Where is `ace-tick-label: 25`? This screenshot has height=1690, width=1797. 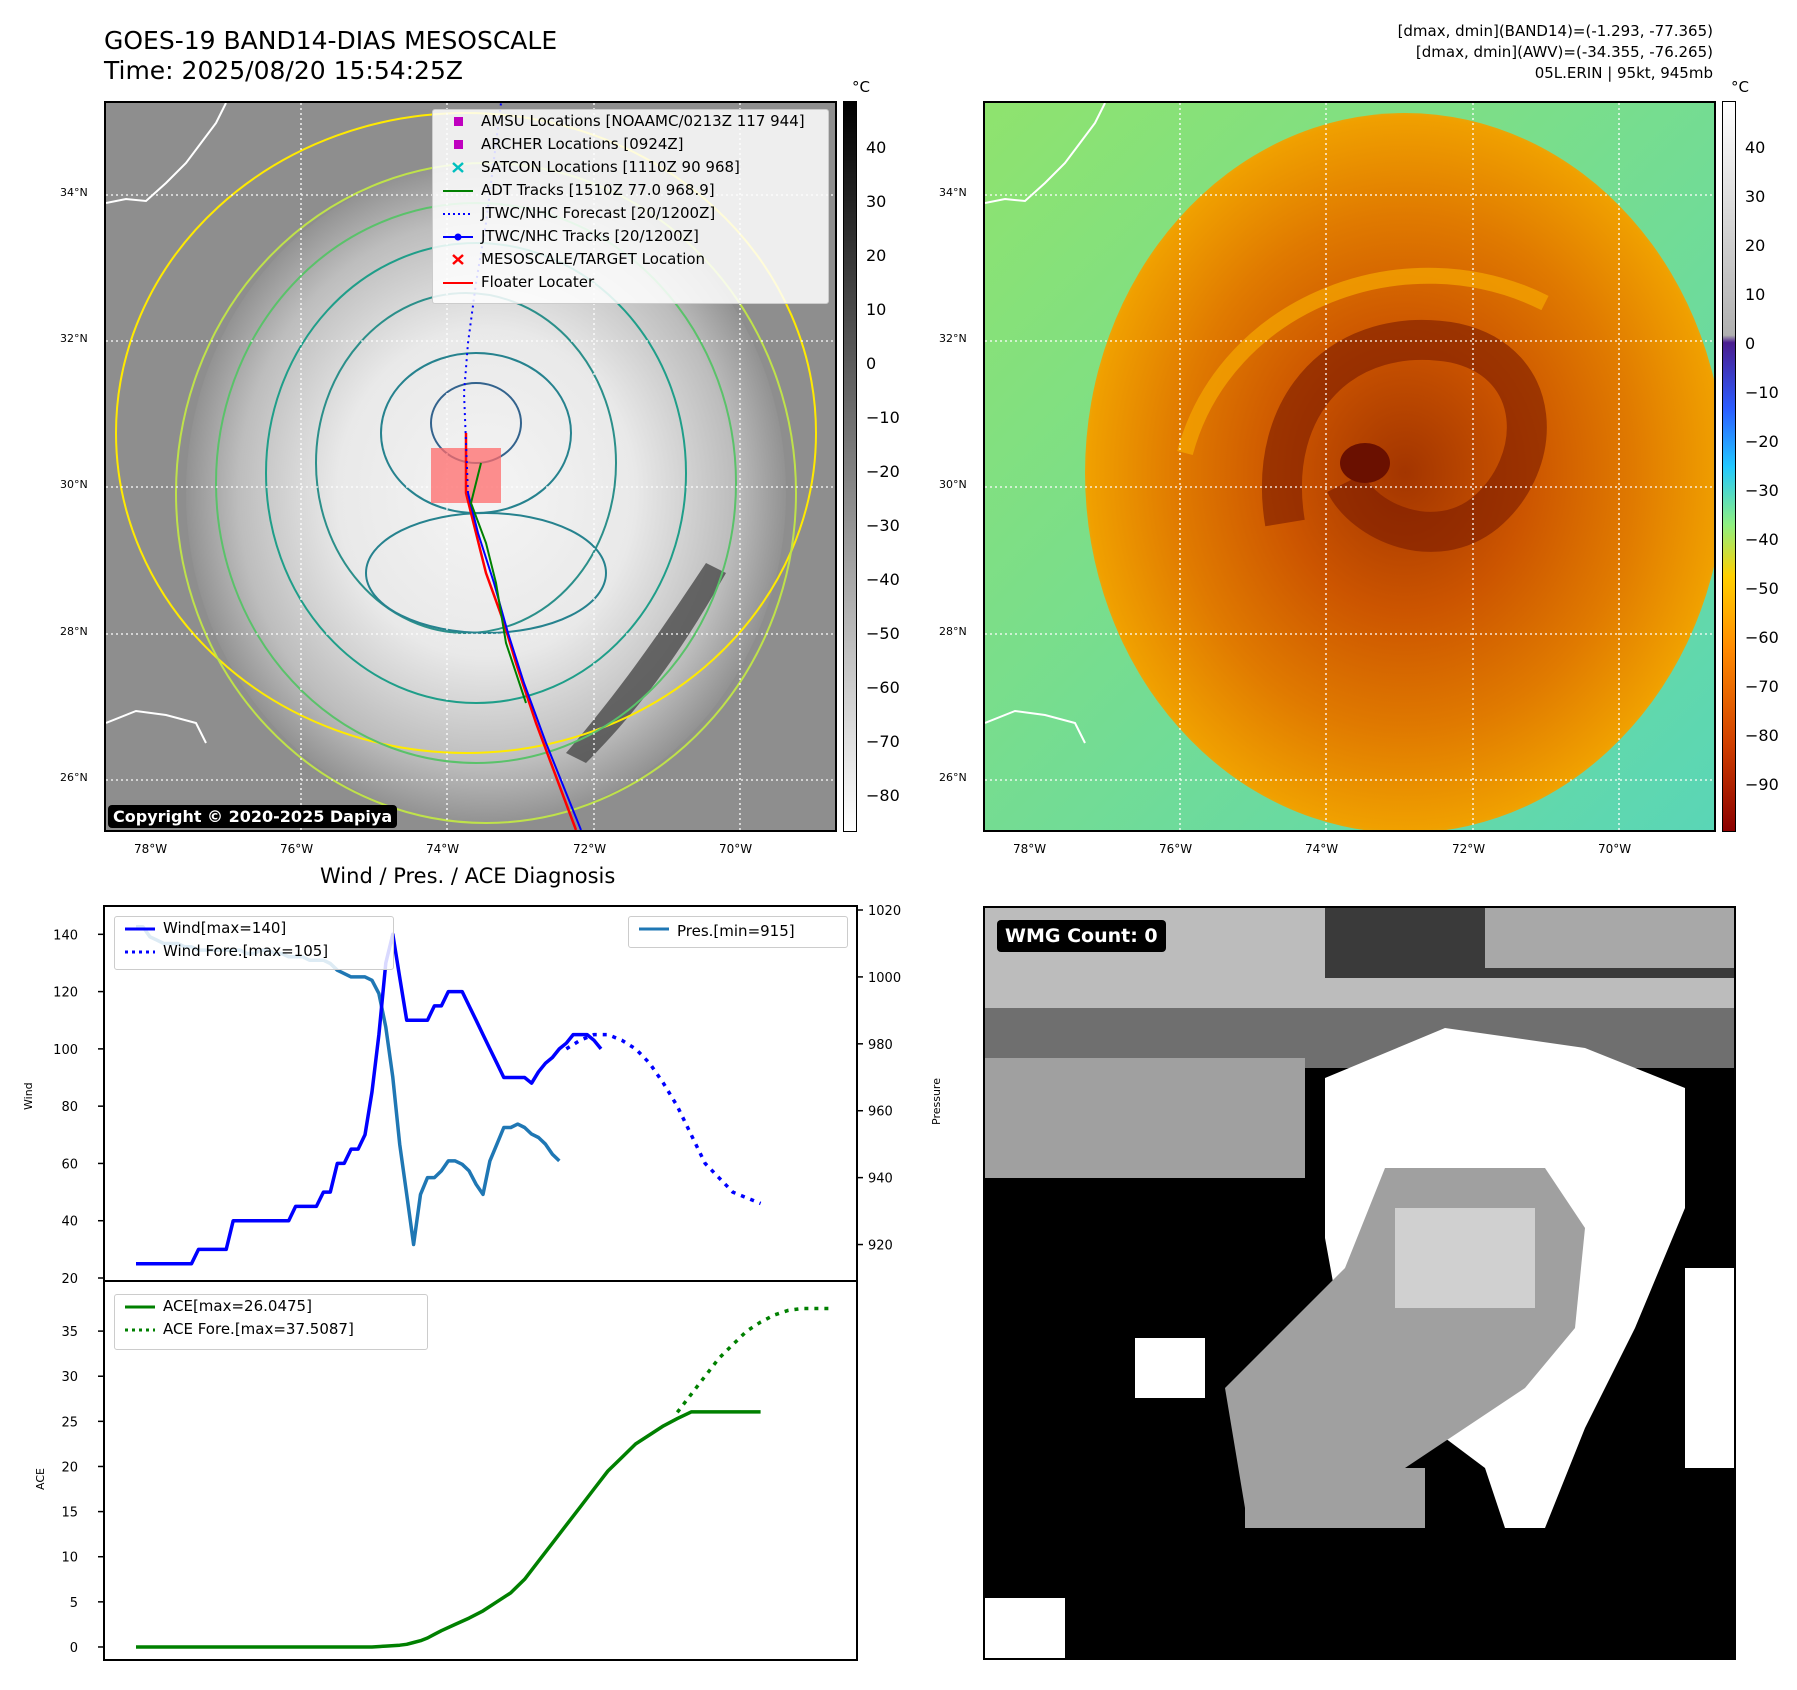
ace-tick-label: 25 is located at coordinates (69, 1422).